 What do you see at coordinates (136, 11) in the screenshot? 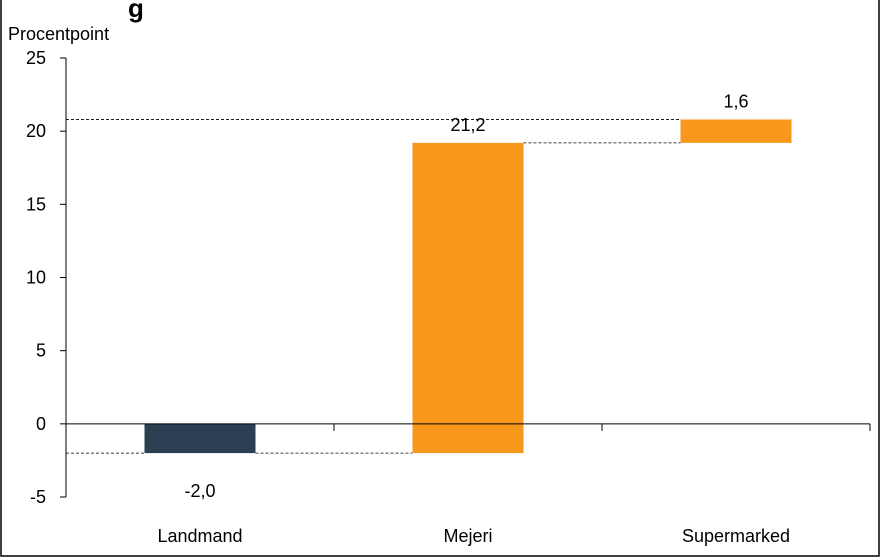
I see `cropped-title: g` at bounding box center [136, 11].